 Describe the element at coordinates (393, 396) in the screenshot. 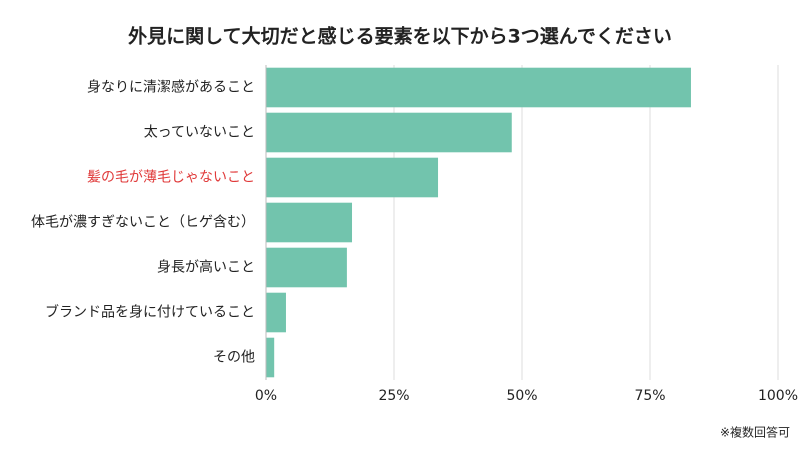

I see `x-tick-label: 25%` at that location.